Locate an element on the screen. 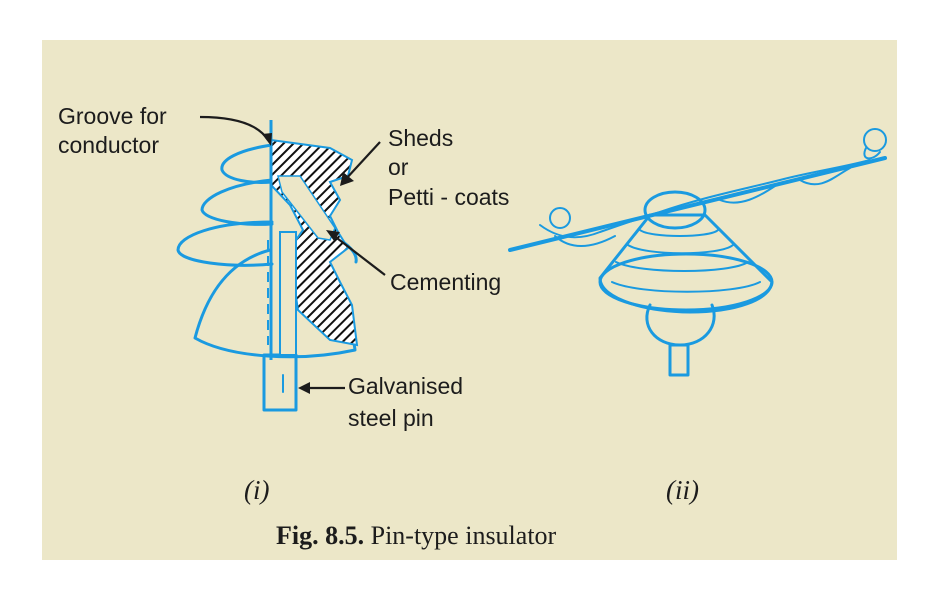 The image size is (939, 603). lower-shed is located at coordinates (225, 243).